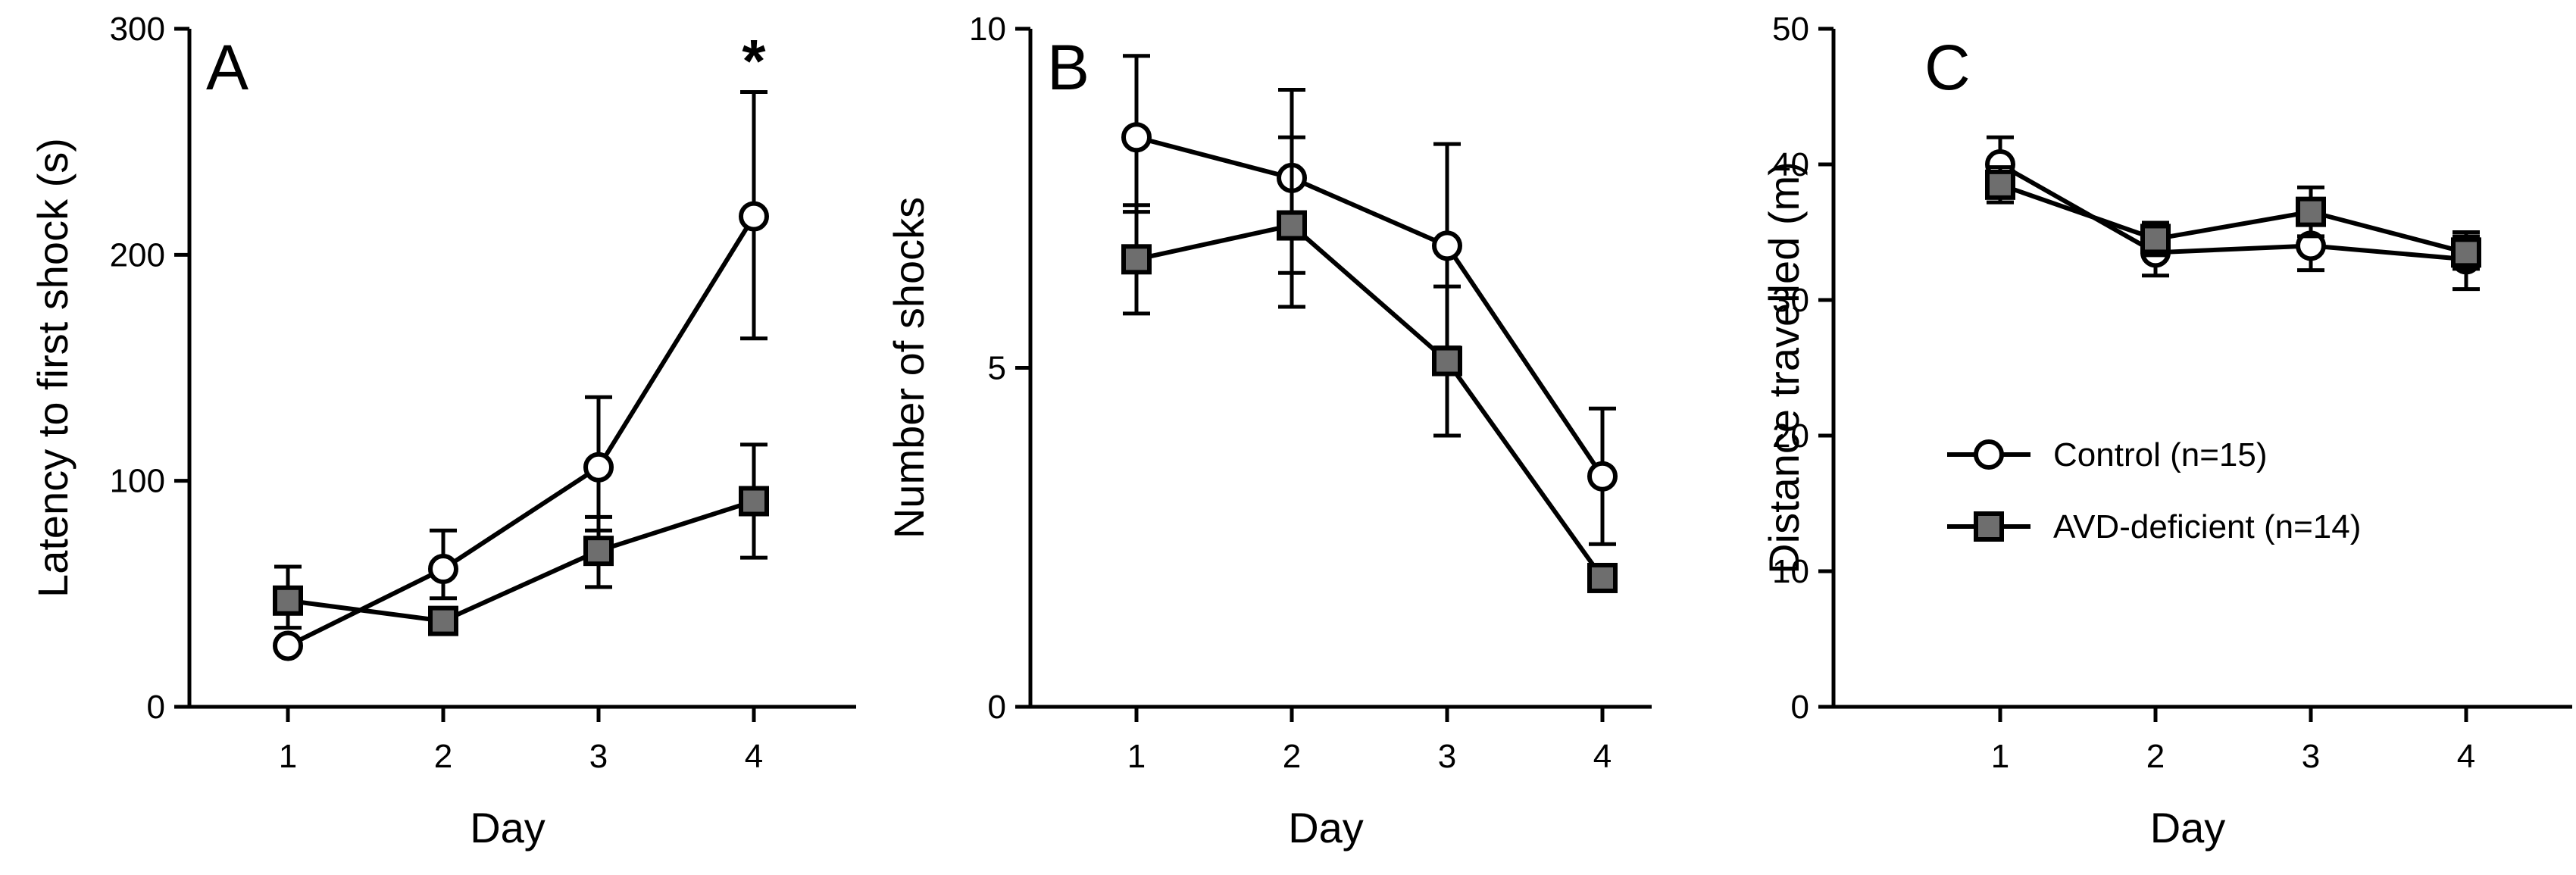  Describe the element at coordinates (1784, 367) in the screenshot. I see `y-axis-label: Distance travelled (m)` at that location.